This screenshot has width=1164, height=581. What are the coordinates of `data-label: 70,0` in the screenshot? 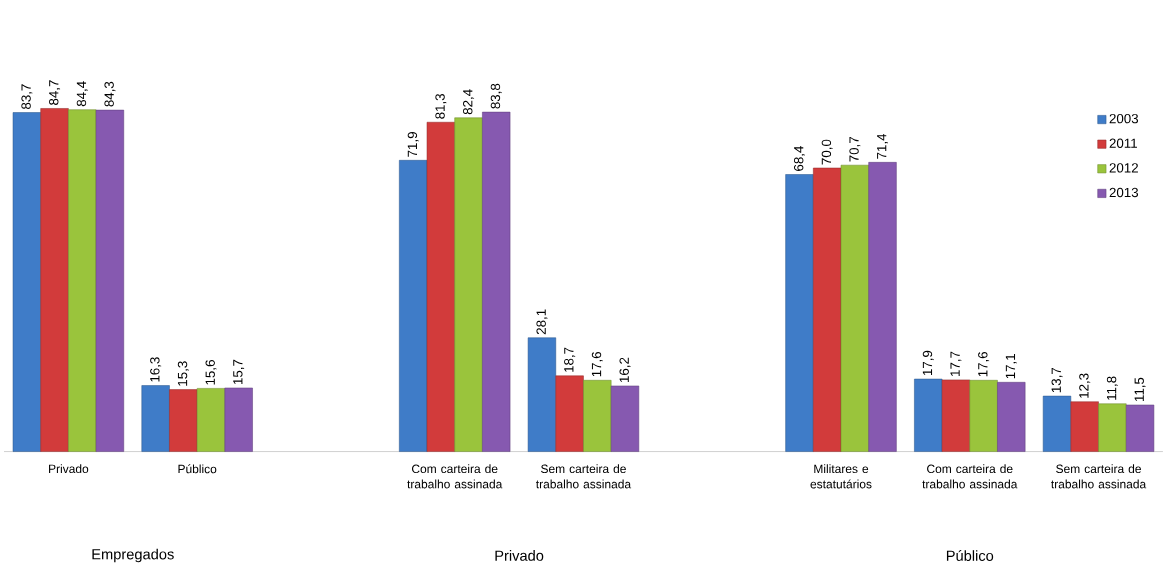 It's located at (827, 152).